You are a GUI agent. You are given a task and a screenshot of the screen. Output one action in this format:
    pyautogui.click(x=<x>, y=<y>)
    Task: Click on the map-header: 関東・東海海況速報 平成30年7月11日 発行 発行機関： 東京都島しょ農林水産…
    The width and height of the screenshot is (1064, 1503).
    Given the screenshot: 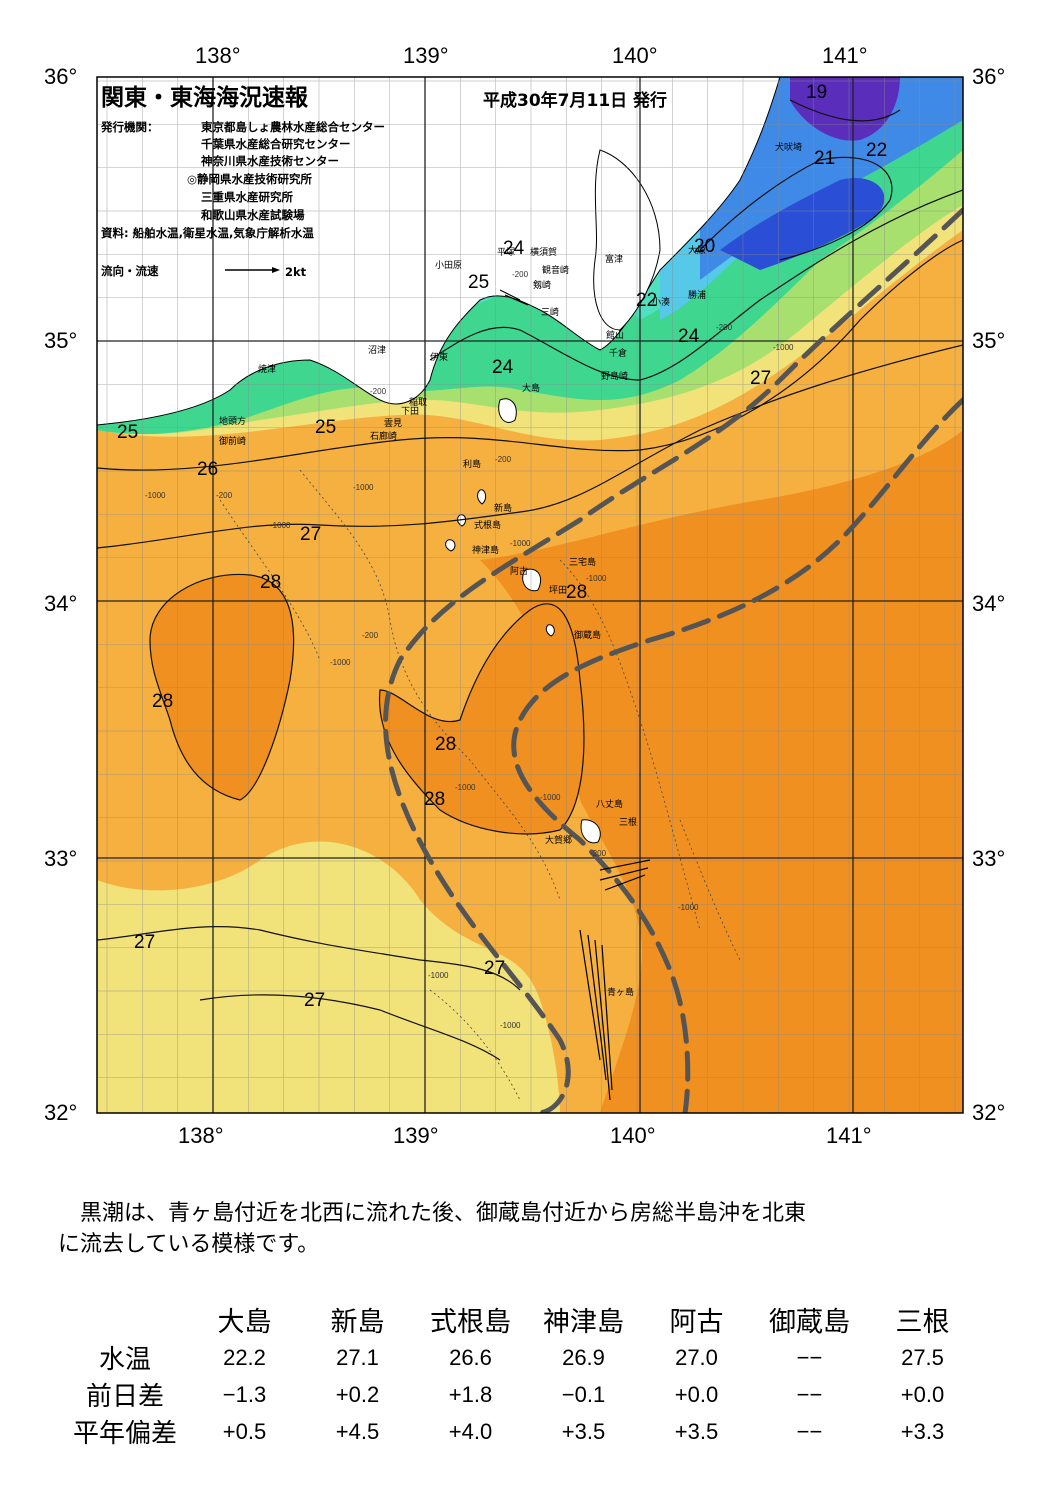 What is the action you would take?
    pyautogui.click(x=383, y=181)
    